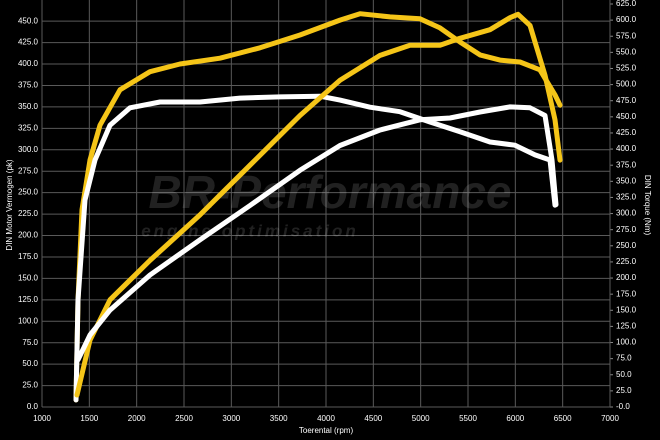 The width and height of the screenshot is (660, 440). I want to click on y2-tick-label: 175.0, so click(626, 293).